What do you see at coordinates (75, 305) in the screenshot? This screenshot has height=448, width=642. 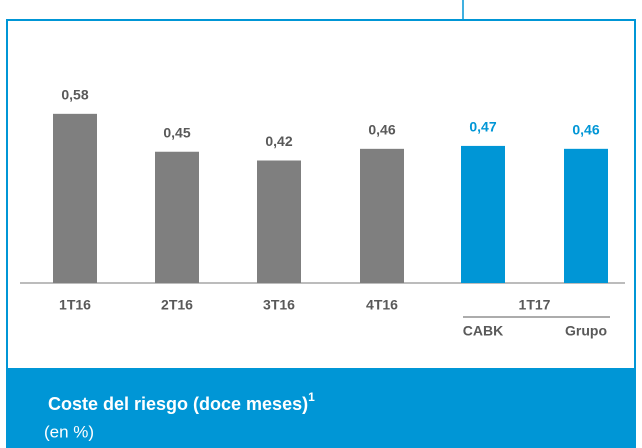 I see `x-tick-label: 1T16` at bounding box center [75, 305].